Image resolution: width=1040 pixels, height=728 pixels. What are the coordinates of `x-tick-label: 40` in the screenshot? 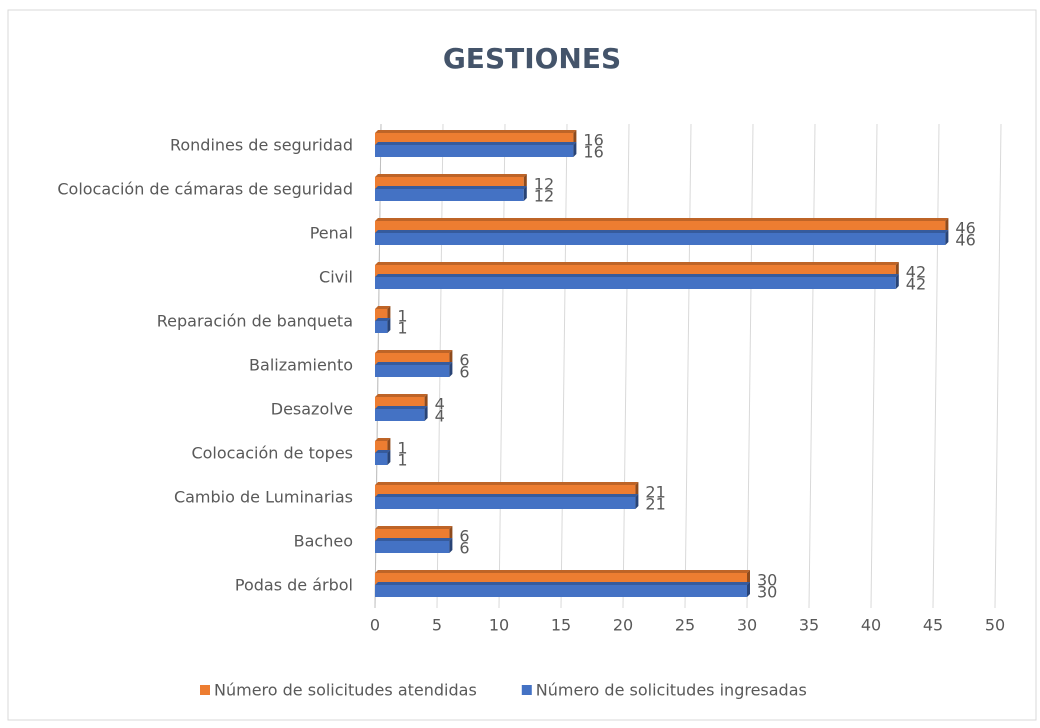 It's located at (871, 625).